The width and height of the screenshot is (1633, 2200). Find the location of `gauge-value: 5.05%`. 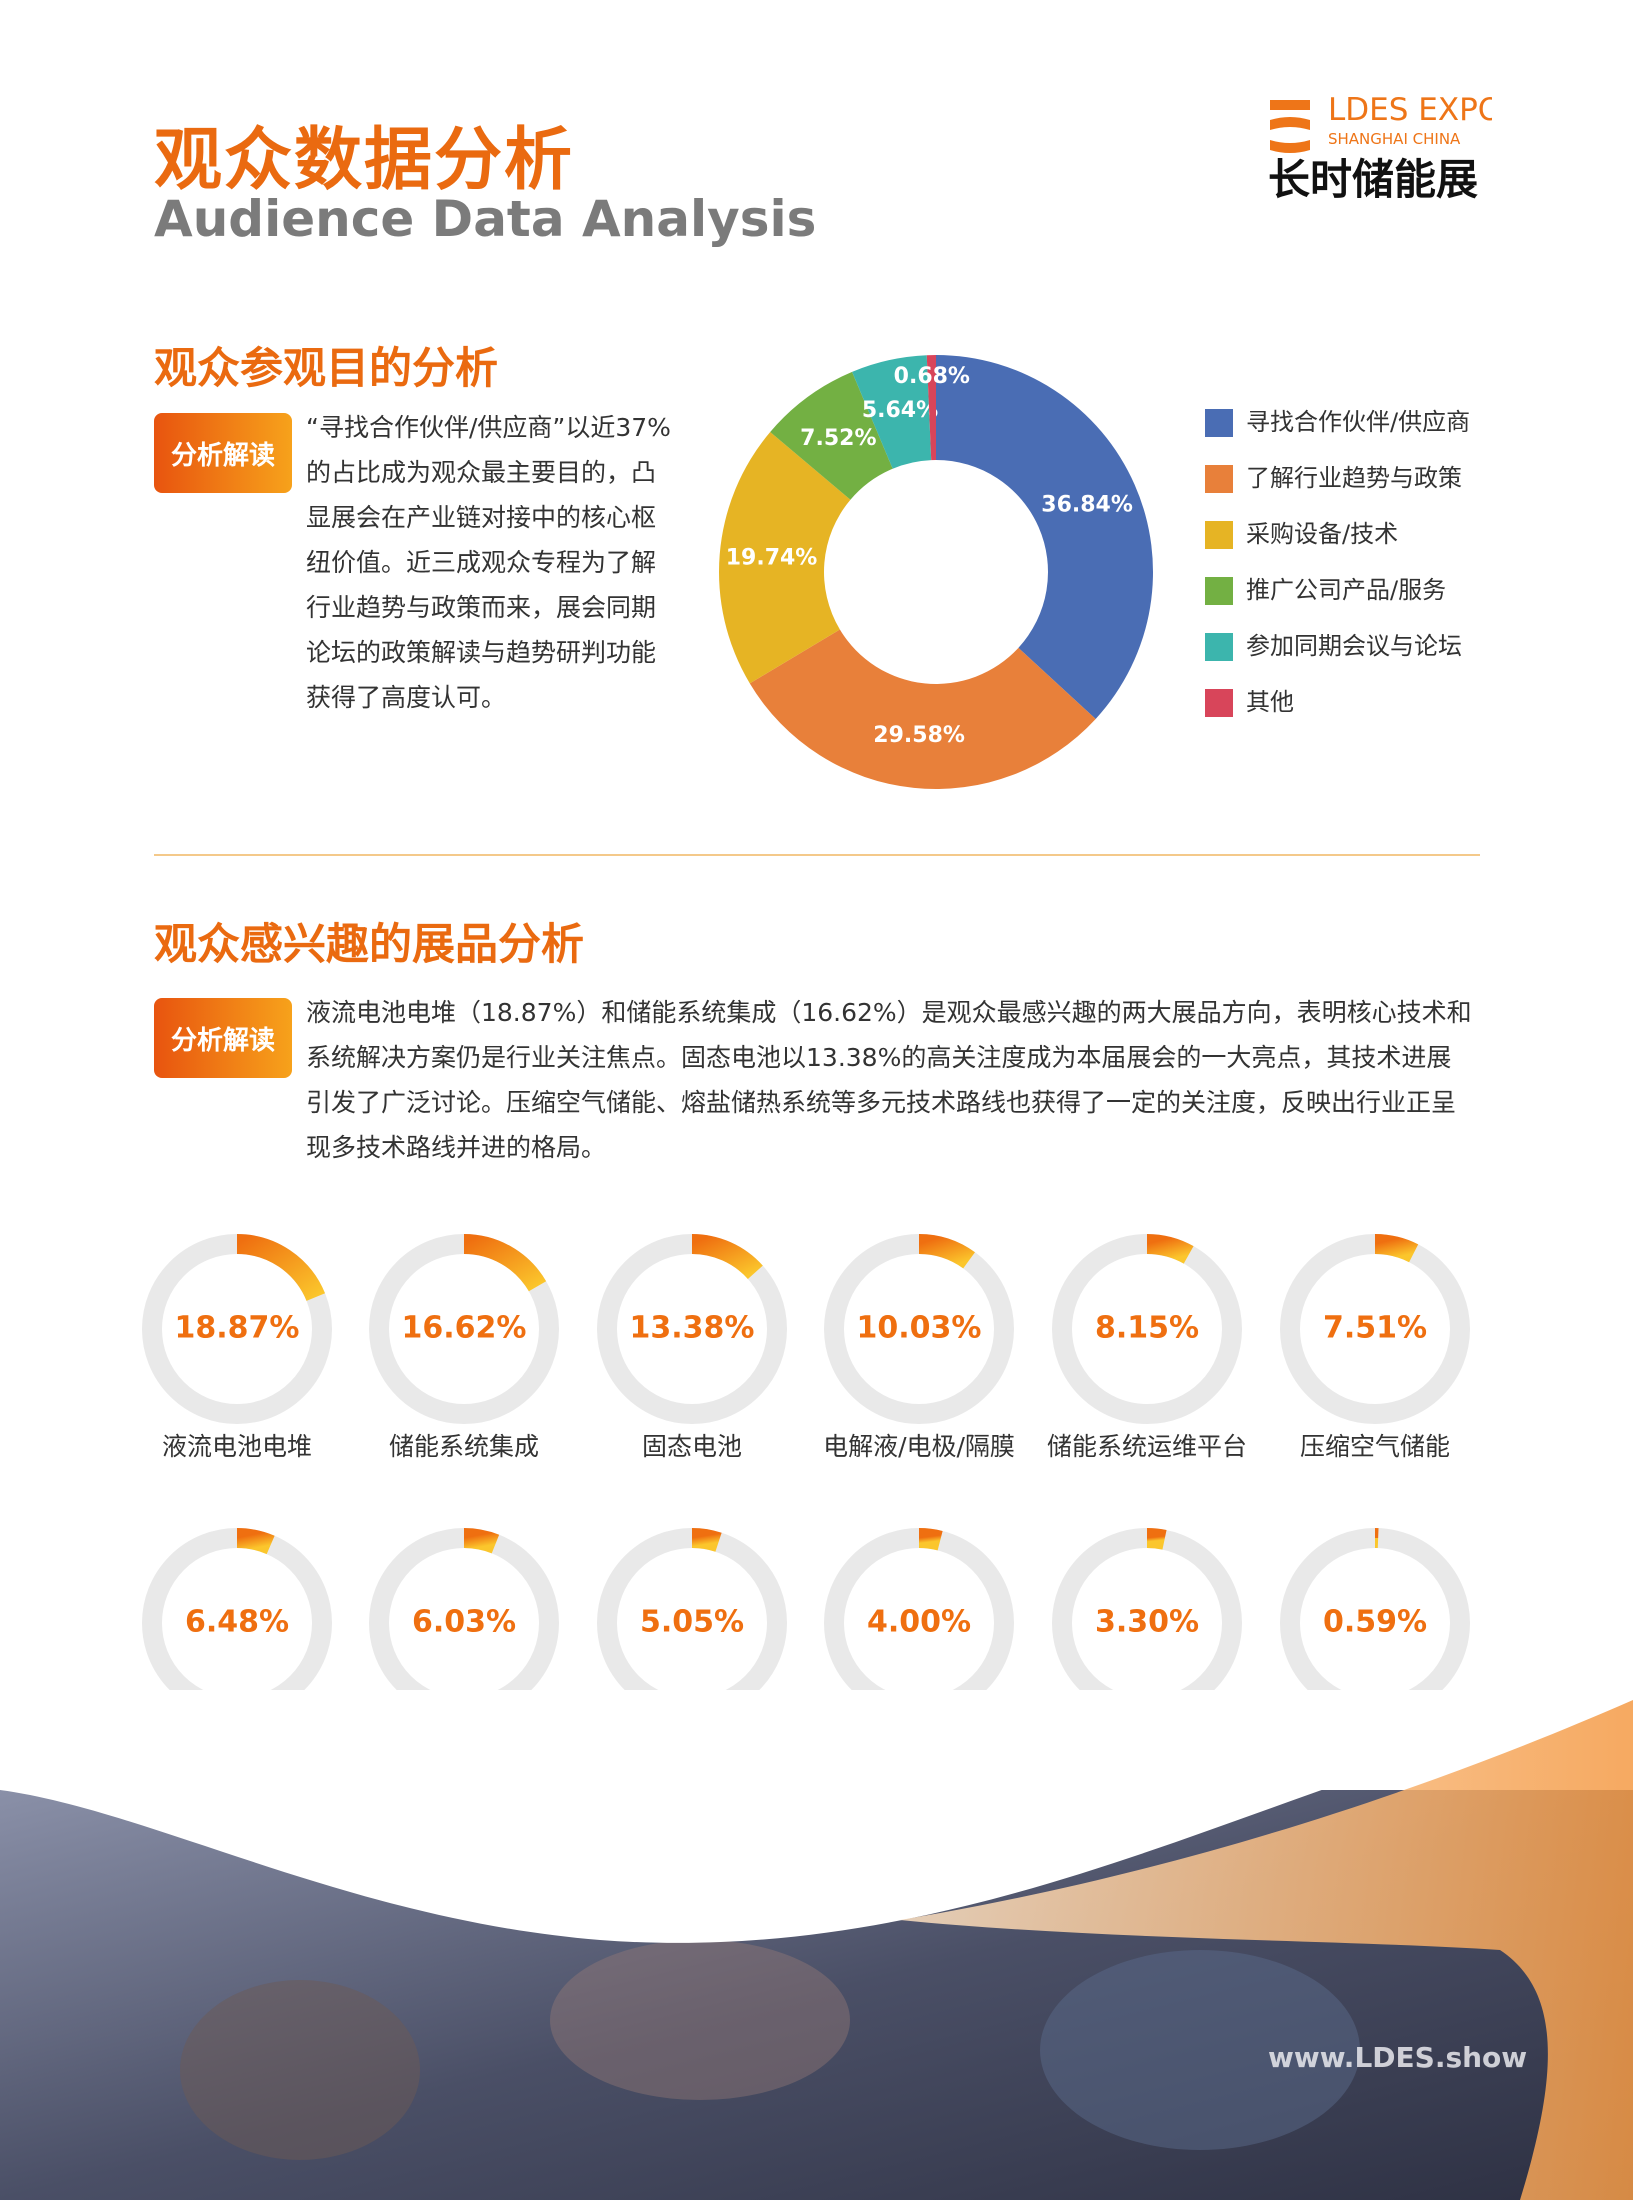

gauge-value: 5.05% is located at coordinates (692, 1622).